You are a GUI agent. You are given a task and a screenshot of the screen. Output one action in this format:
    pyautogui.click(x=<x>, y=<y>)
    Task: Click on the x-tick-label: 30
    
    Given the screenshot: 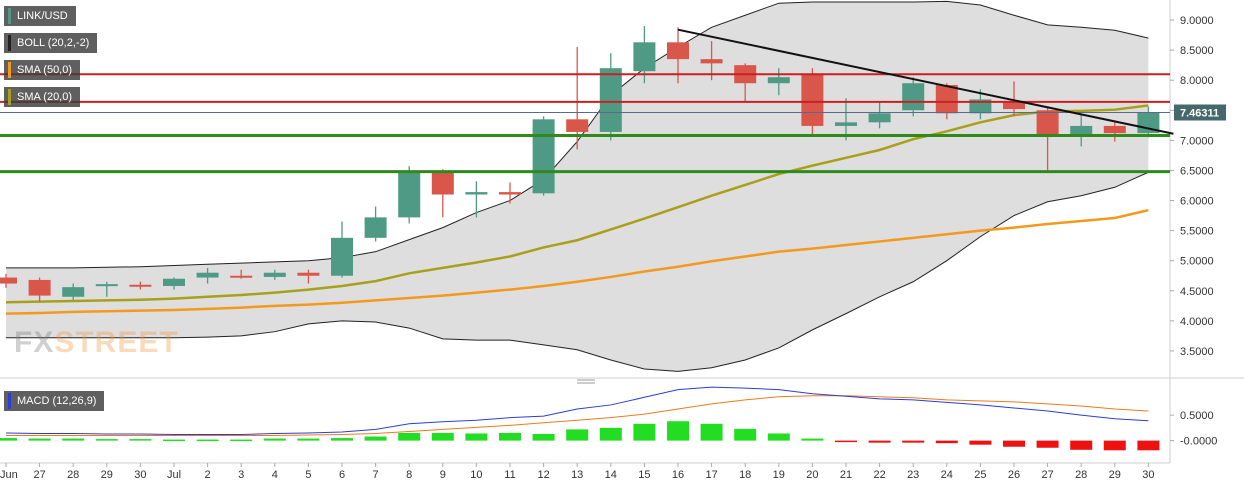 What is the action you would take?
    pyautogui.click(x=140, y=475)
    